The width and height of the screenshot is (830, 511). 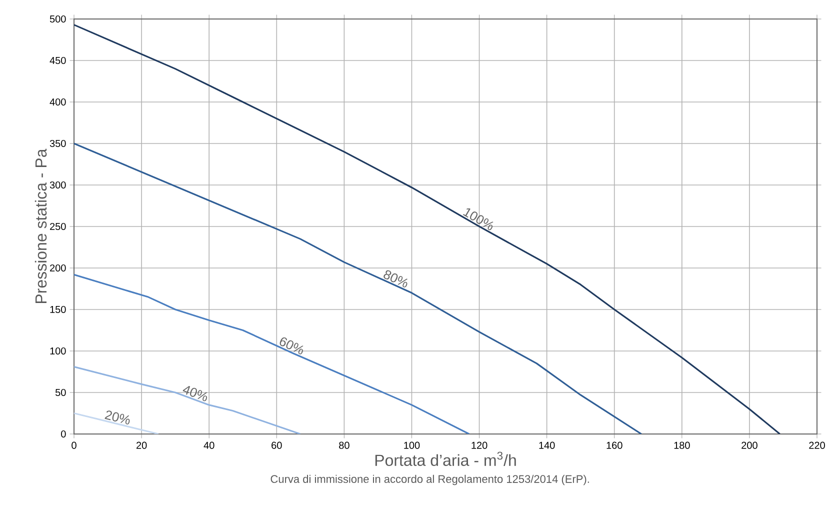 What do you see at coordinates (396, 279) in the screenshot?
I see `text: 80%` at bounding box center [396, 279].